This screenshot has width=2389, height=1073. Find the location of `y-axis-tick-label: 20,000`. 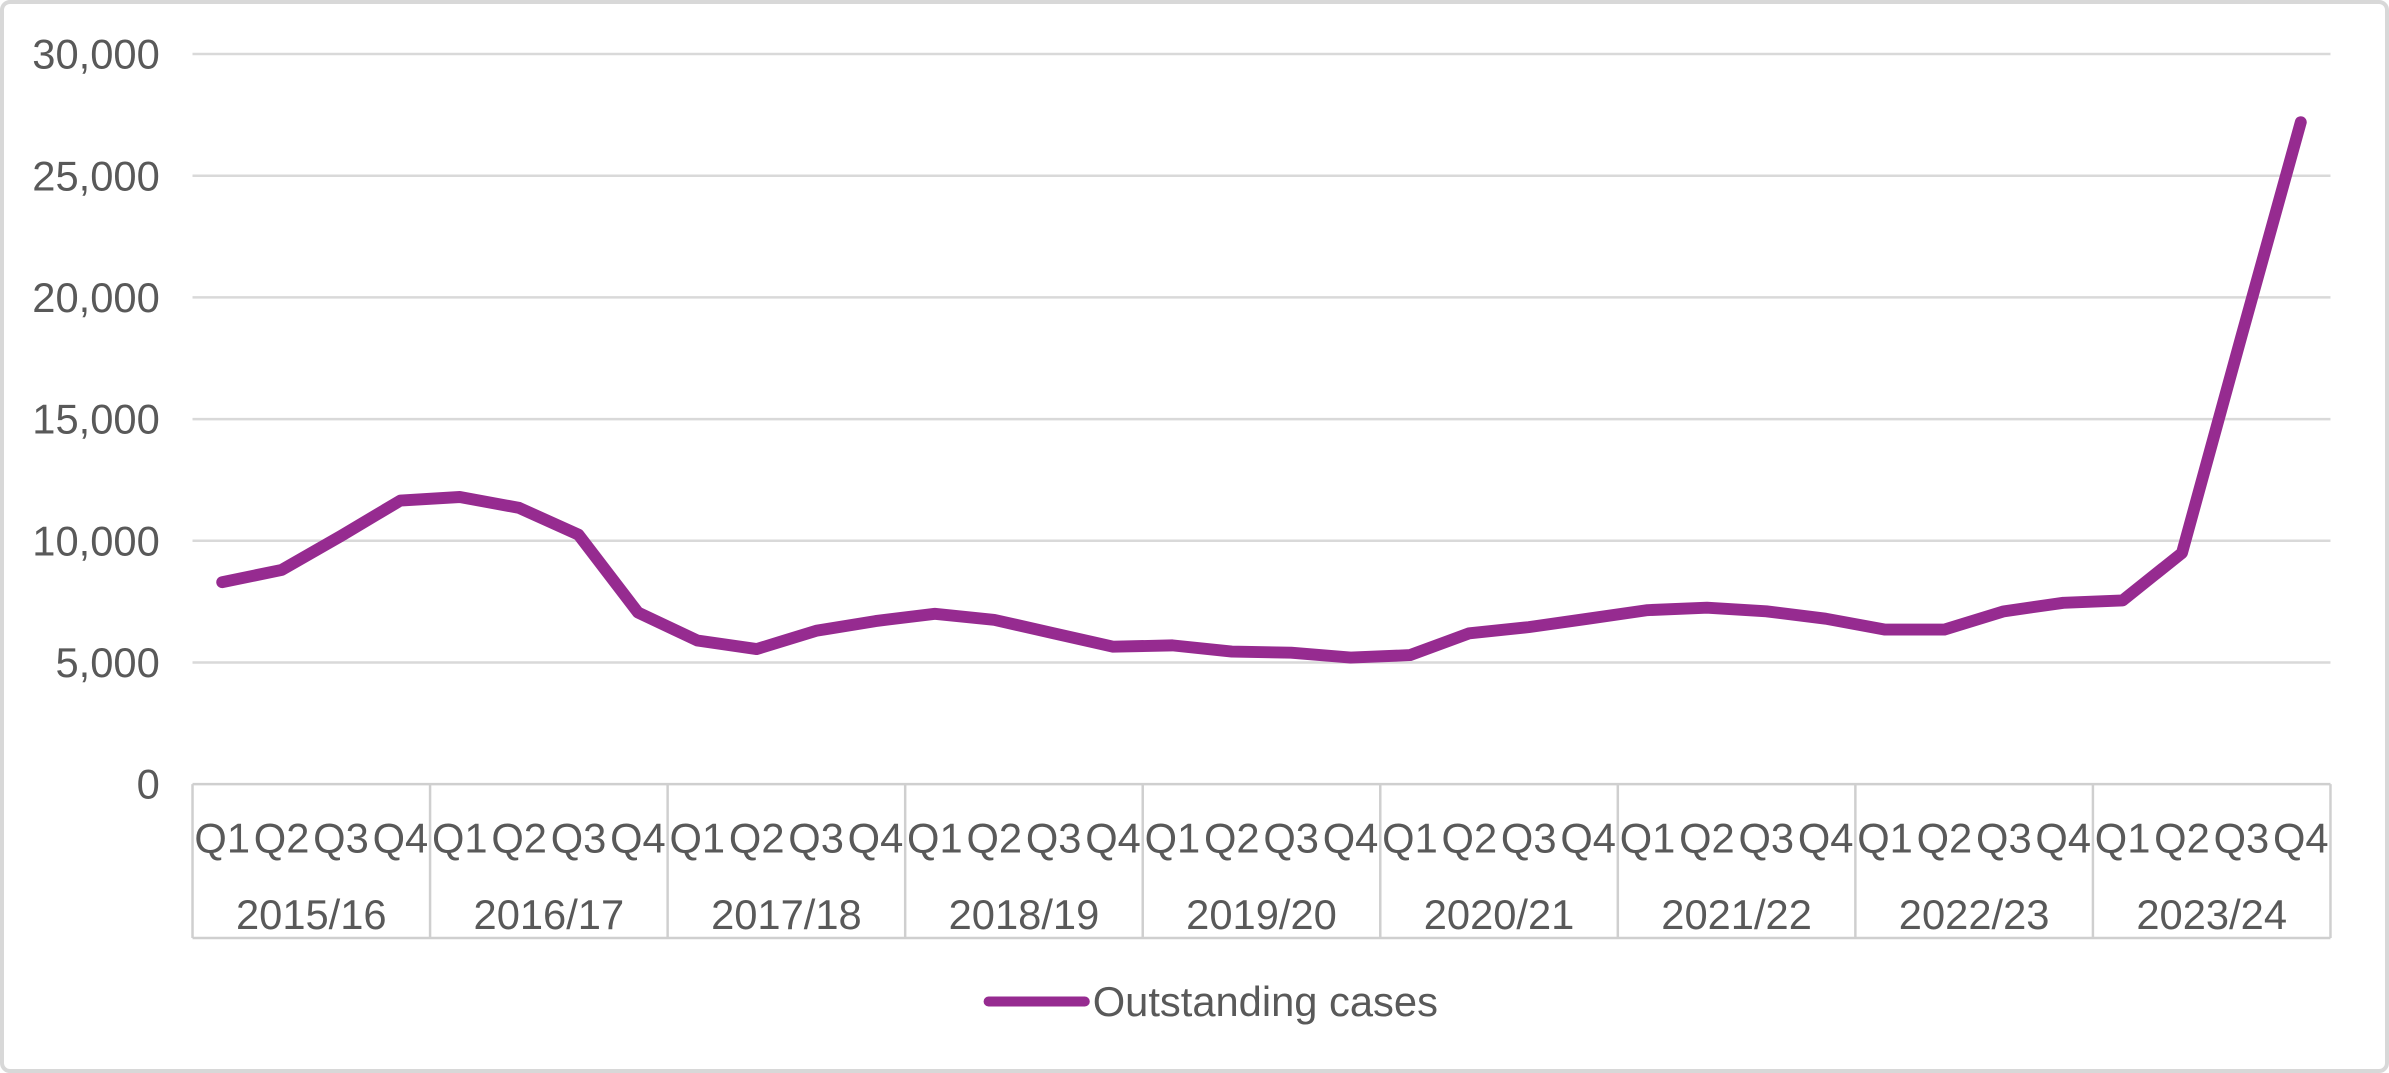

y-axis-tick-label: 20,000 is located at coordinates (95, 297).